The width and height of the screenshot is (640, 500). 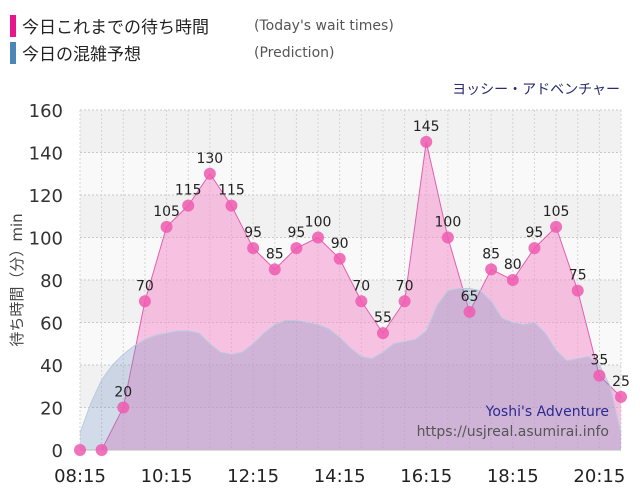 I want to click on legend-item-actual: 今日これまでの待ち時間 (Today's wait times), so click(x=202, y=25).